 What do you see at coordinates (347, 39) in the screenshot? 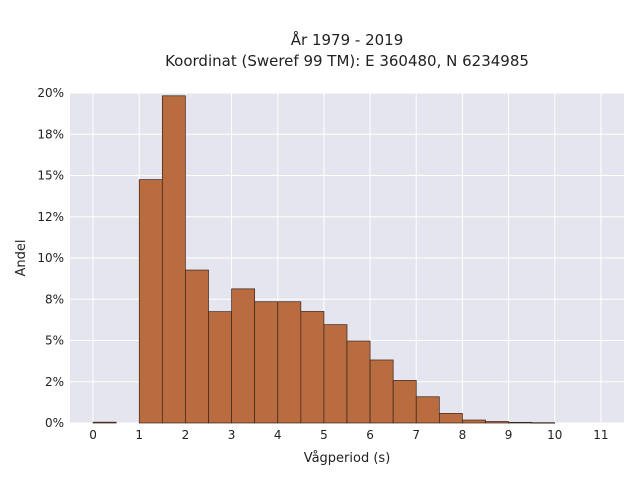
I see `chart-title-line1: År 1979 - 2019` at bounding box center [347, 39].